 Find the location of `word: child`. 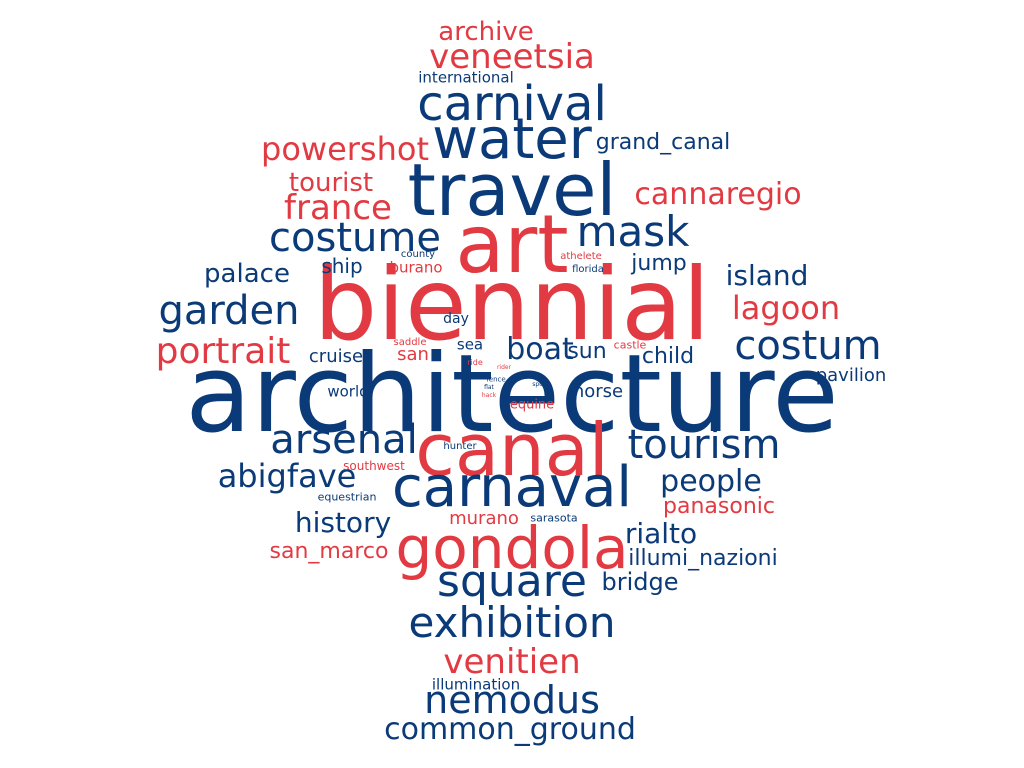

word: child is located at coordinates (668, 356).